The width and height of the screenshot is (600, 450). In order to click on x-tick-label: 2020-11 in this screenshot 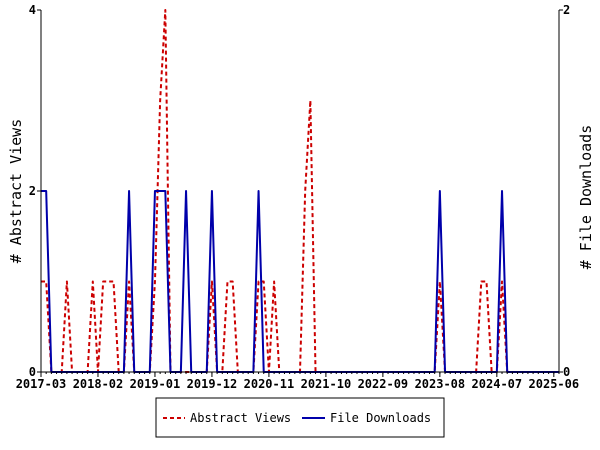, I will do `click(269, 384)`.